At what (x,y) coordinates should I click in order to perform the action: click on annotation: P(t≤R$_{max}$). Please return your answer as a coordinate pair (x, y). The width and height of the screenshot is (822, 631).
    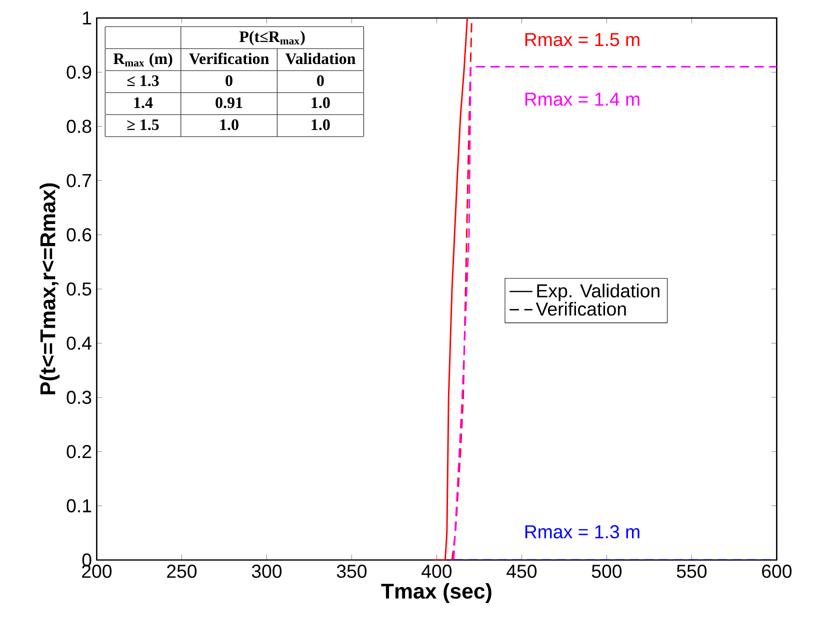
    Looking at the image, I should click on (272, 38).